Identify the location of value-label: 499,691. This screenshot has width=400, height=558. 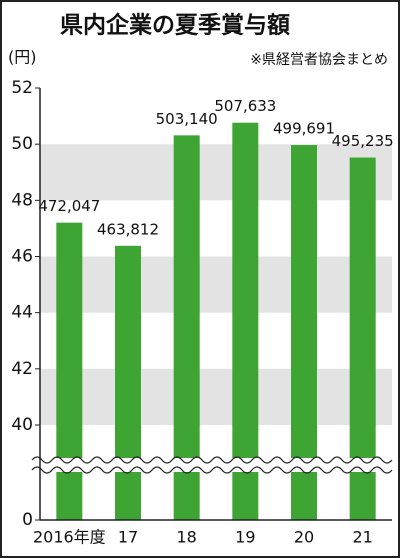
(304, 129).